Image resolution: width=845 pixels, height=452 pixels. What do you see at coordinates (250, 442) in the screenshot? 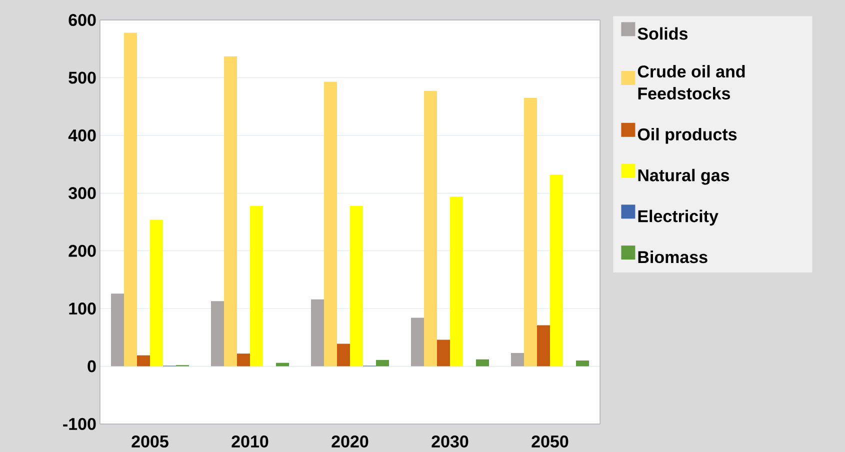
I see `x-tick-label: 2010` at bounding box center [250, 442].